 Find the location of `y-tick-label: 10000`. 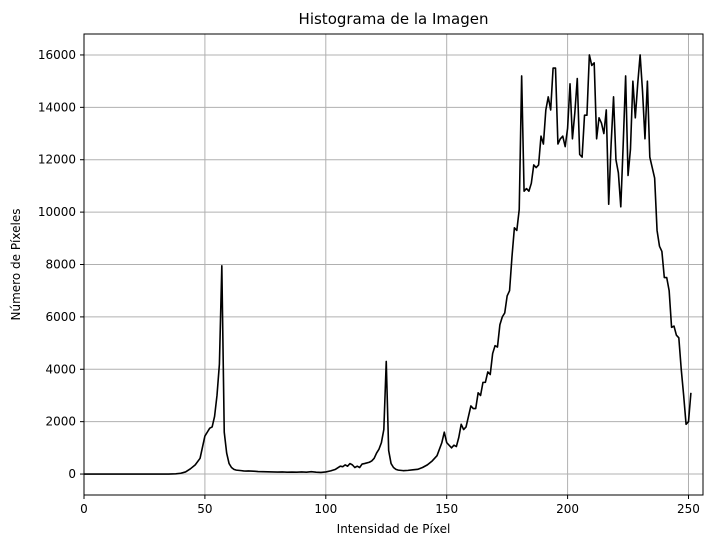

y-tick-label: 10000 is located at coordinates (57, 212).